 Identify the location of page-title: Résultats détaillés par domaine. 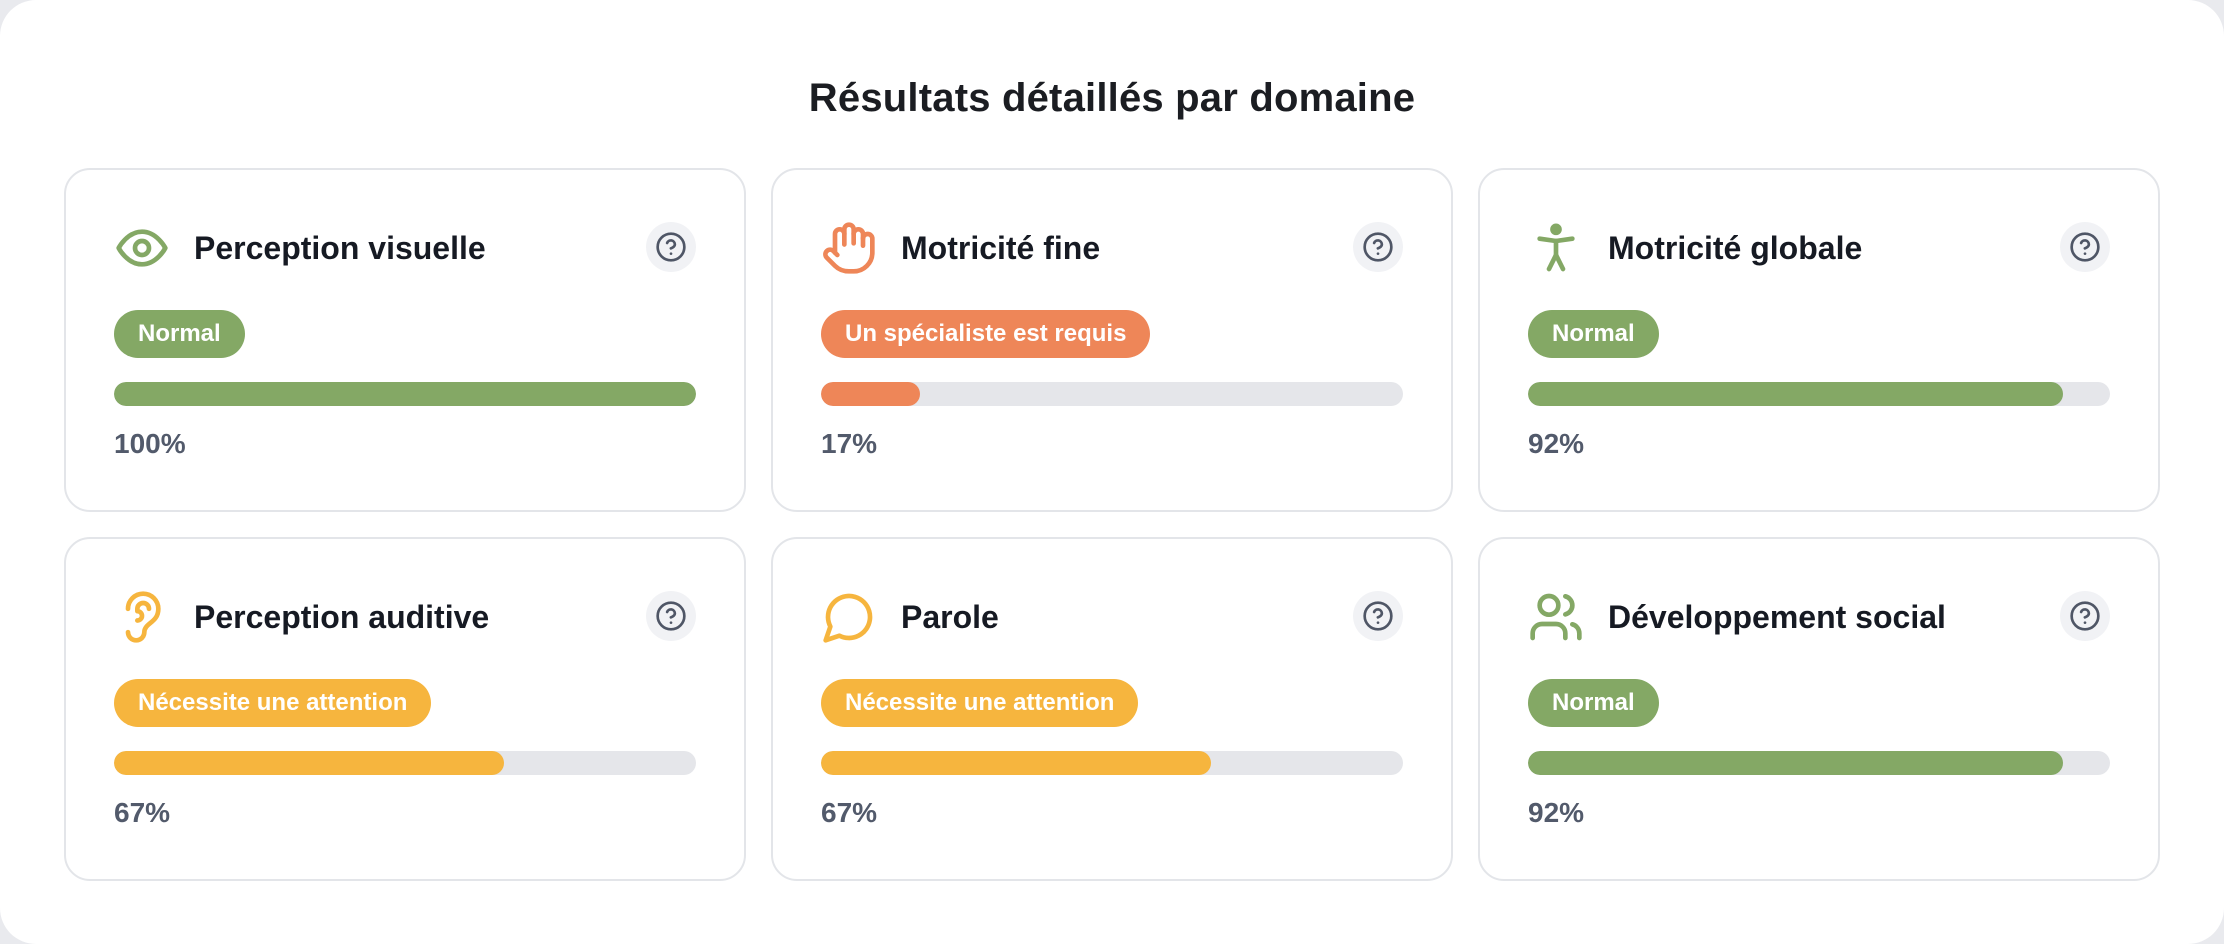
(1112, 98).